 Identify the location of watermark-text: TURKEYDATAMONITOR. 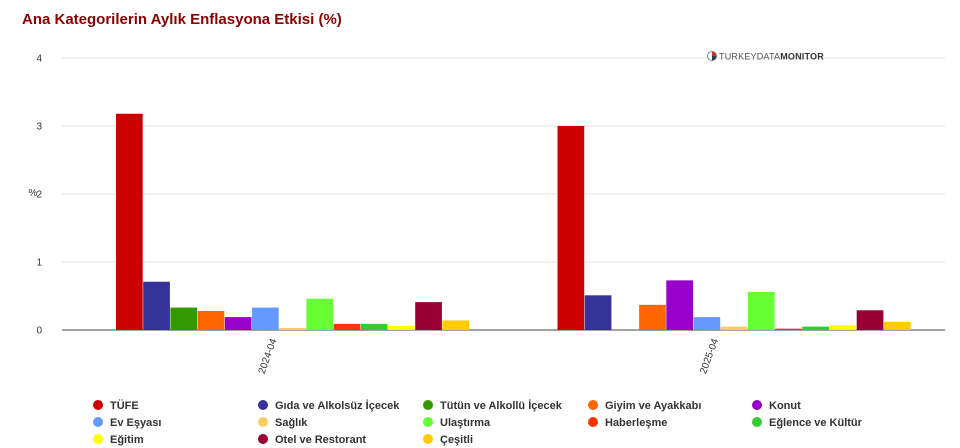
(771, 57).